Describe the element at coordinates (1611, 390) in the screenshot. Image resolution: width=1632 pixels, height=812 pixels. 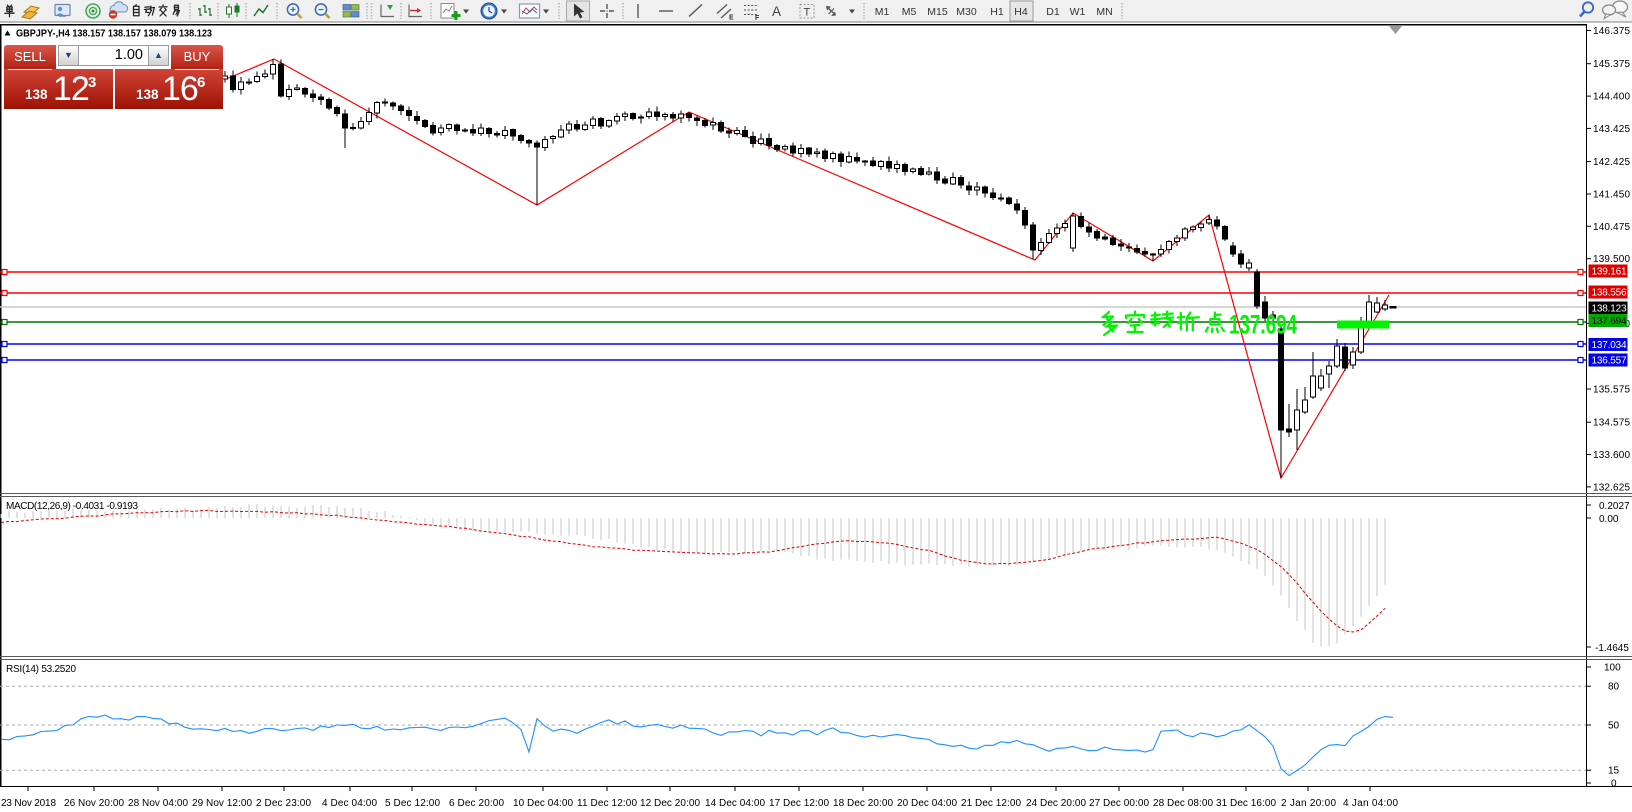
I see `svg-text: 135.575` at that location.